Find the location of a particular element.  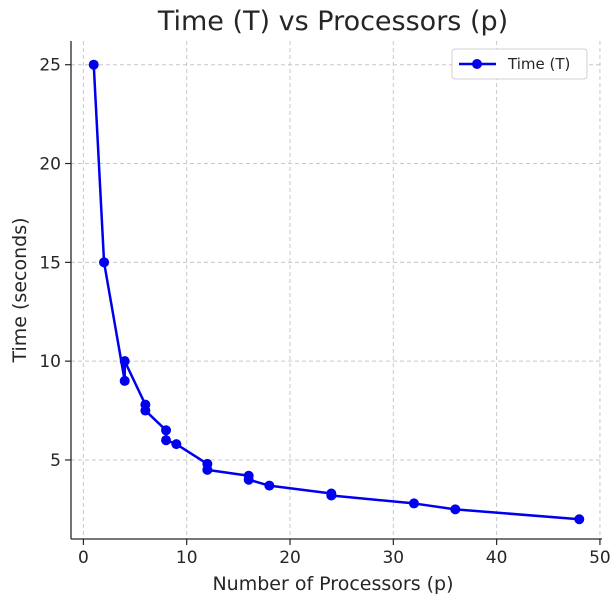

x-tick-label: 30 is located at coordinates (393, 558).